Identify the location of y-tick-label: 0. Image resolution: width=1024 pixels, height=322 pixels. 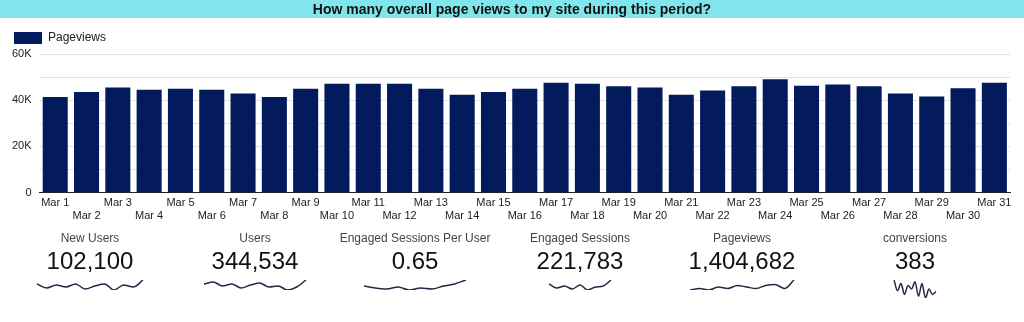
(28, 191).